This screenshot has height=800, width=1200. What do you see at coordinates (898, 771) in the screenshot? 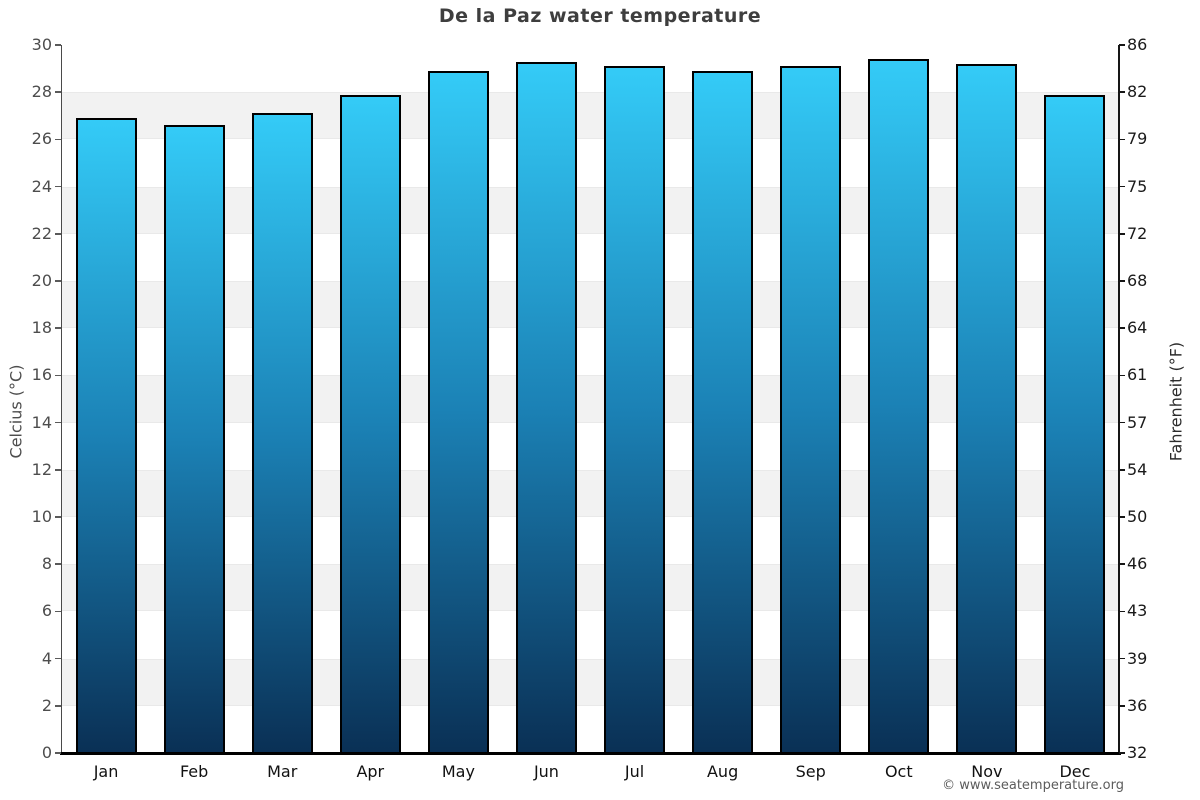
I see `x-tick-oct: Oct` at bounding box center [898, 771].